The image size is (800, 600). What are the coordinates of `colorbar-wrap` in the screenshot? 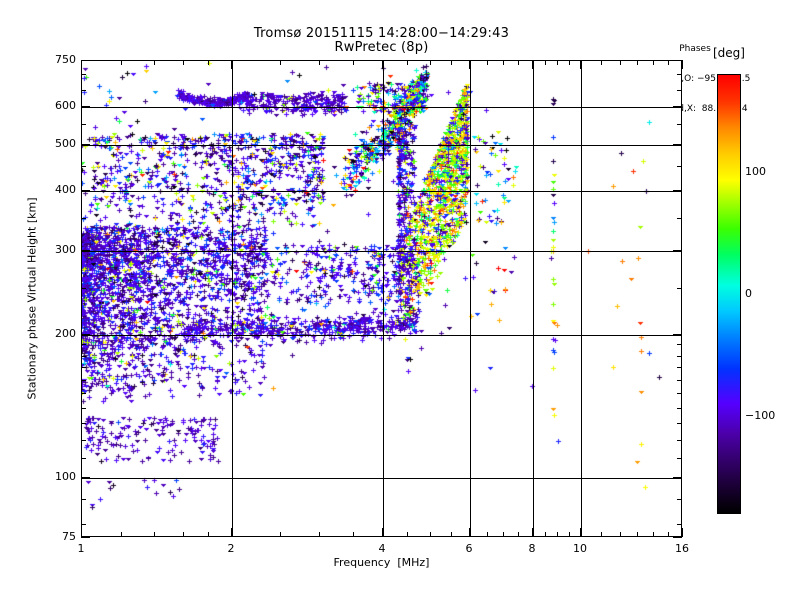 It's located at (729, 294).